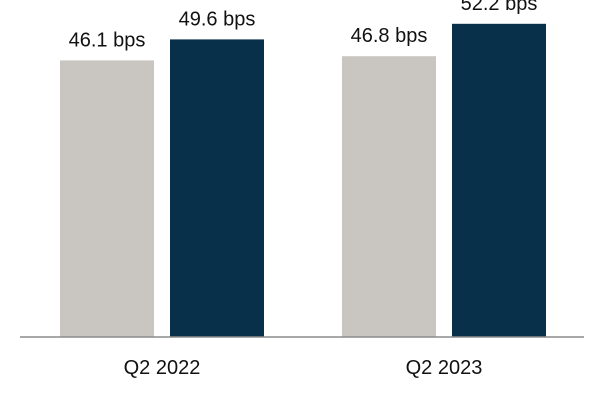 The image size is (604, 400). What do you see at coordinates (444, 368) in the screenshot?
I see `category-label-1: Q2 2023` at bounding box center [444, 368].